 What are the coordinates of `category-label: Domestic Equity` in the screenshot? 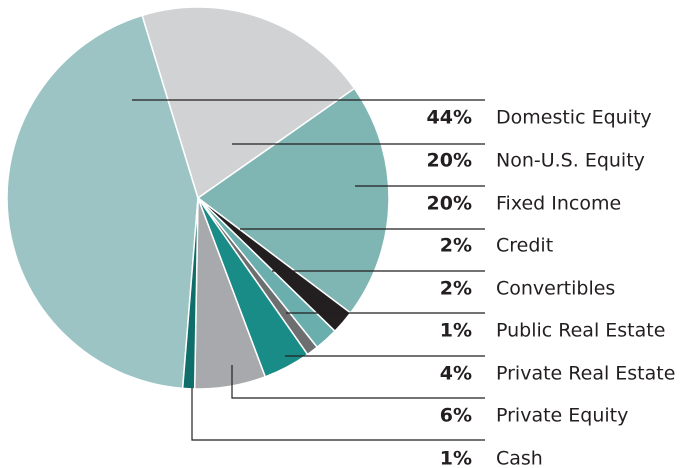 It's located at (574, 118).